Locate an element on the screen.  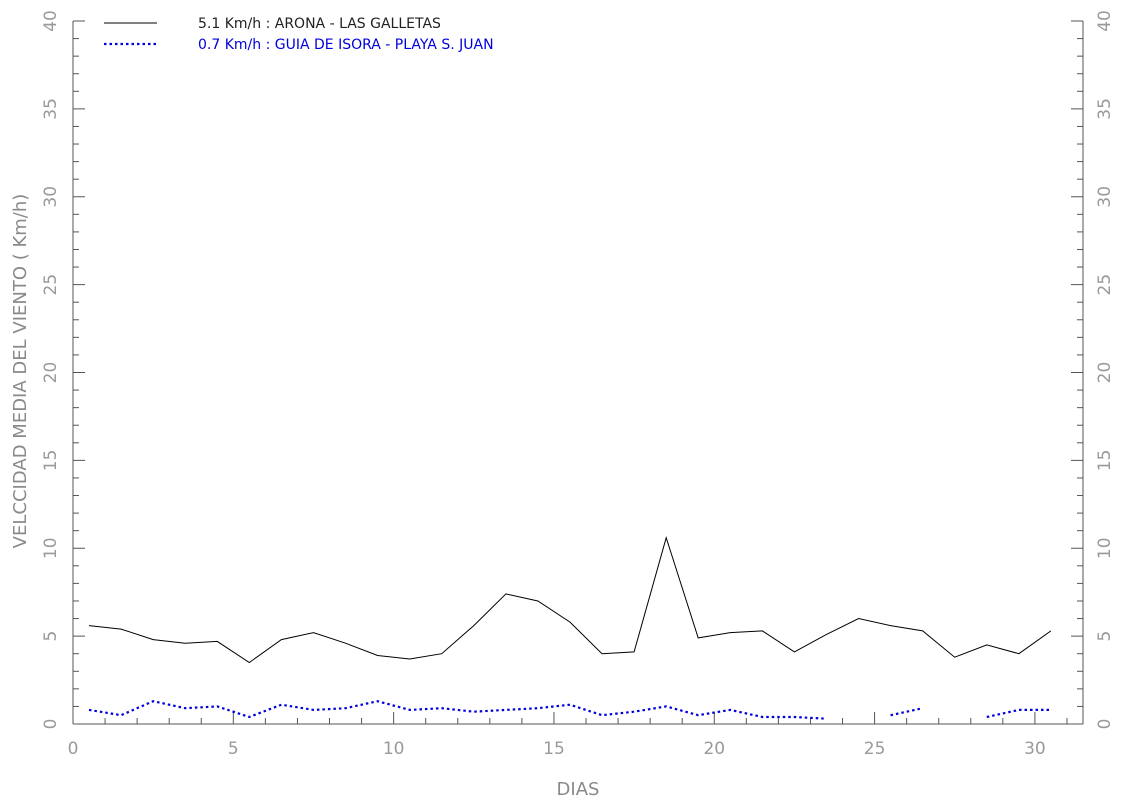
y-tick-label-right: 25 is located at coordinates (1105, 285).